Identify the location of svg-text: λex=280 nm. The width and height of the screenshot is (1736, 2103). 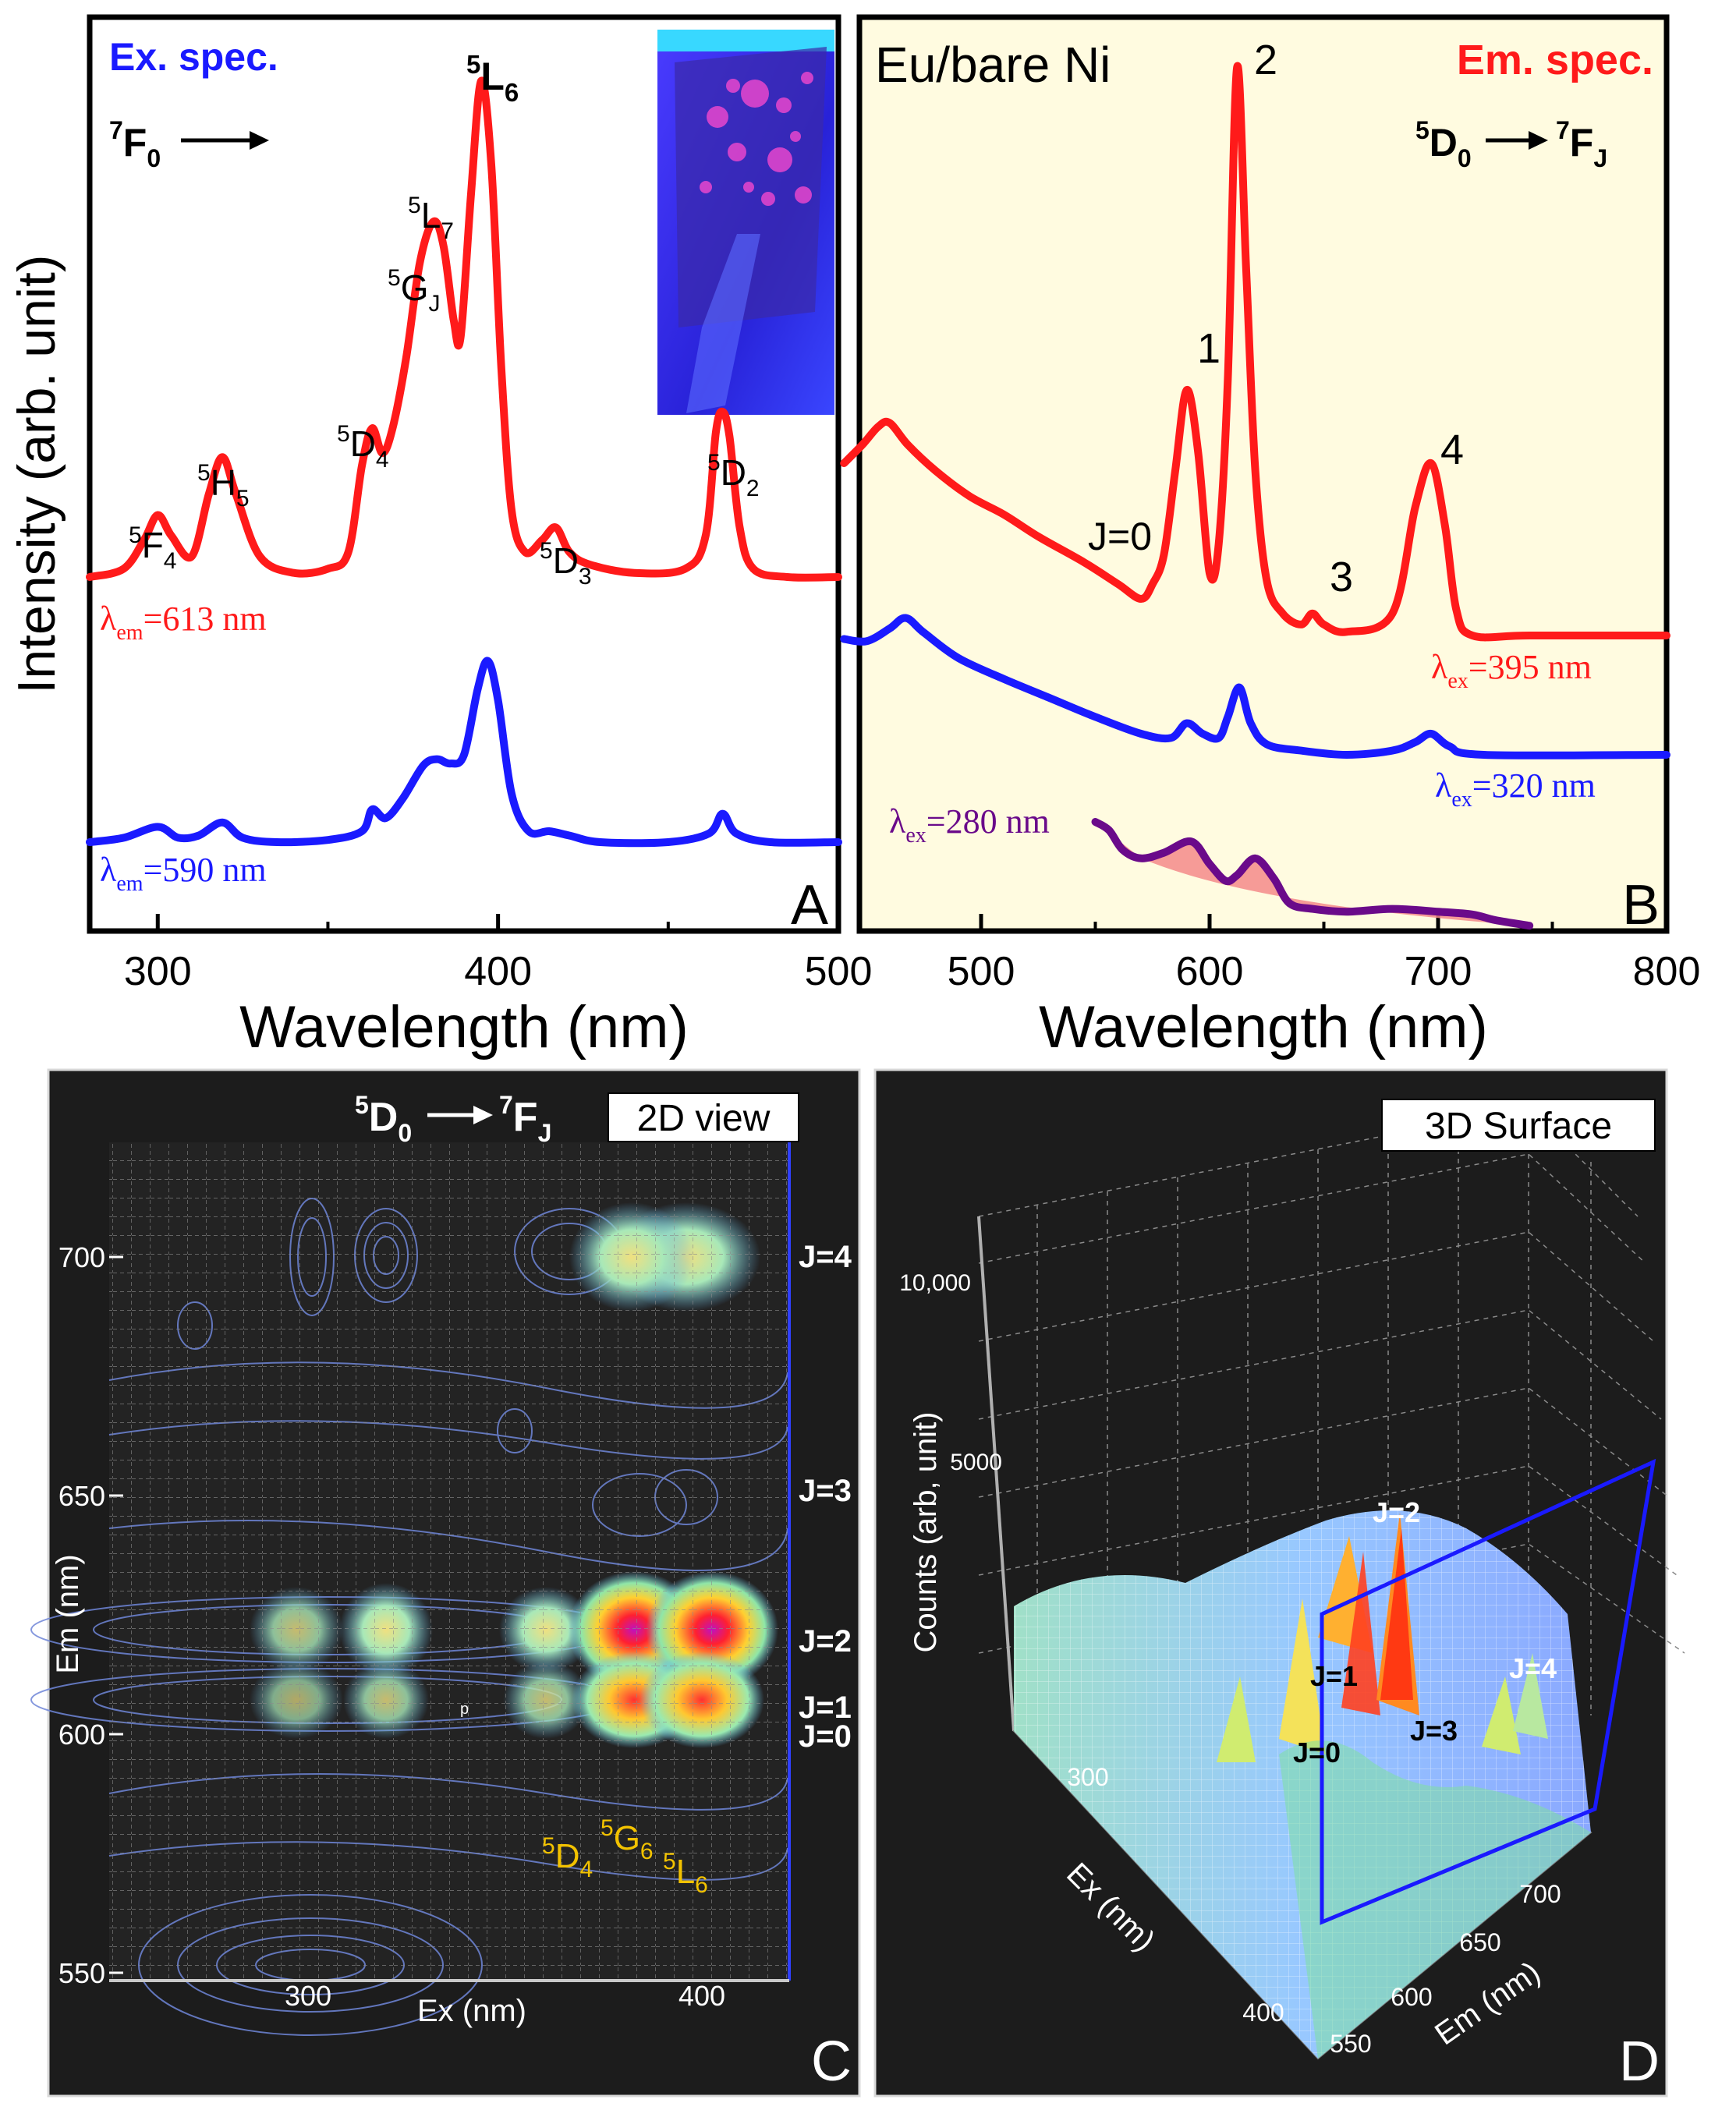
(969, 825).